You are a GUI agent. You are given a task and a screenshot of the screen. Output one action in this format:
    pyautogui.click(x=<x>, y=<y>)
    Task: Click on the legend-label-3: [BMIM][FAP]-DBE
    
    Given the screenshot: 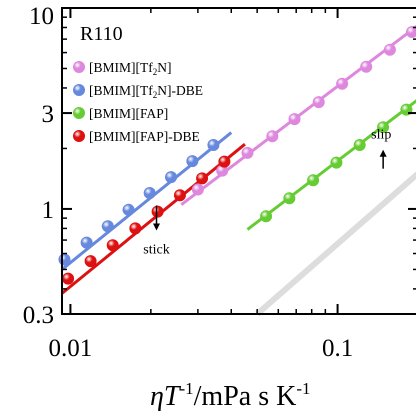 What is the action you would take?
    pyautogui.click(x=144, y=136)
    